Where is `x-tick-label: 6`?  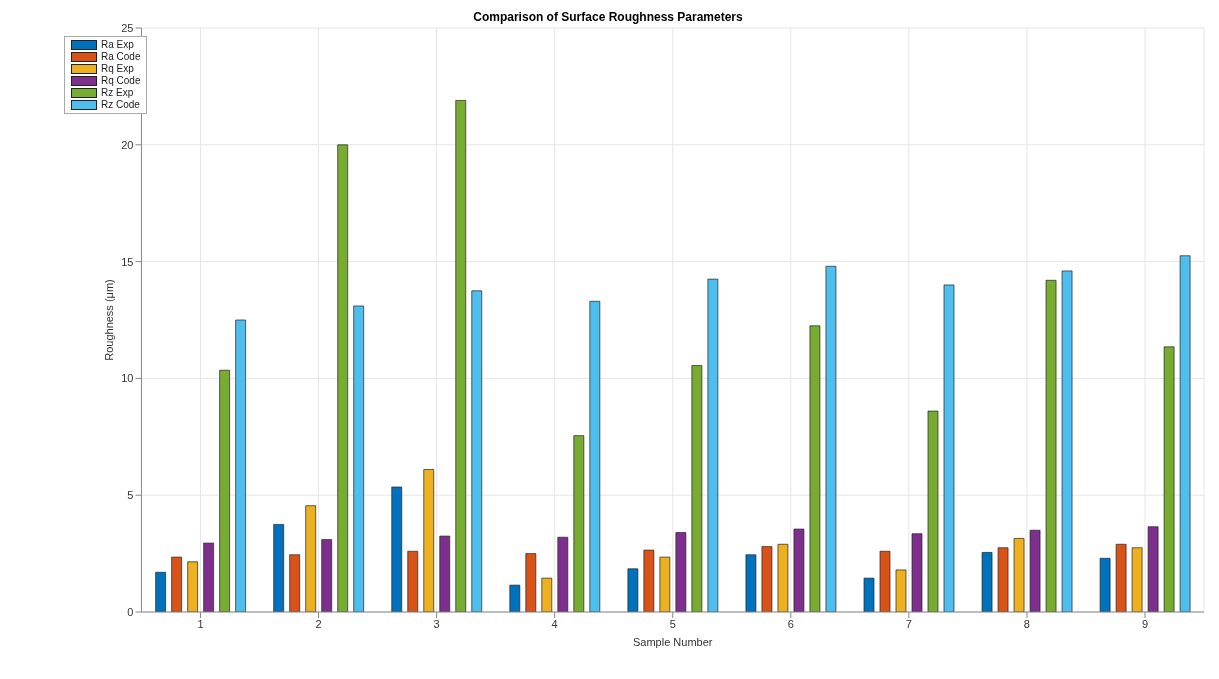 x-tick-label: 6 is located at coordinates (790, 623).